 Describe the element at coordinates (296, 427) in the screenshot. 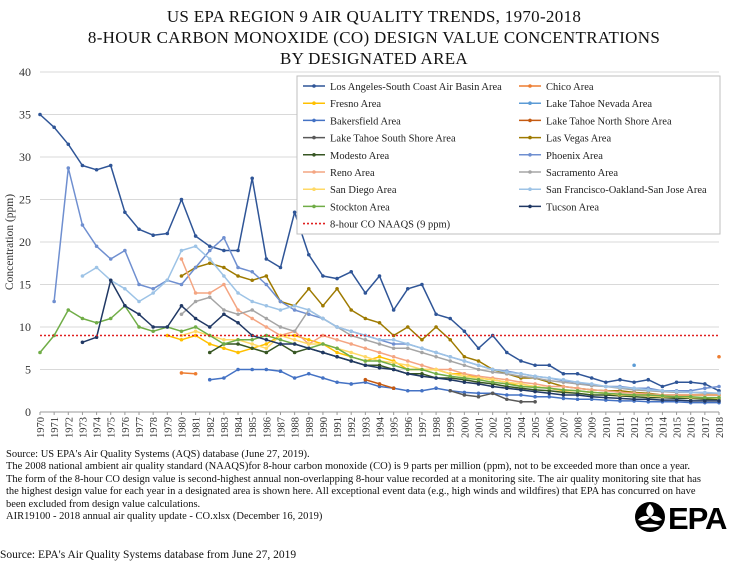

I see `x-tick-label: 1988` at that location.